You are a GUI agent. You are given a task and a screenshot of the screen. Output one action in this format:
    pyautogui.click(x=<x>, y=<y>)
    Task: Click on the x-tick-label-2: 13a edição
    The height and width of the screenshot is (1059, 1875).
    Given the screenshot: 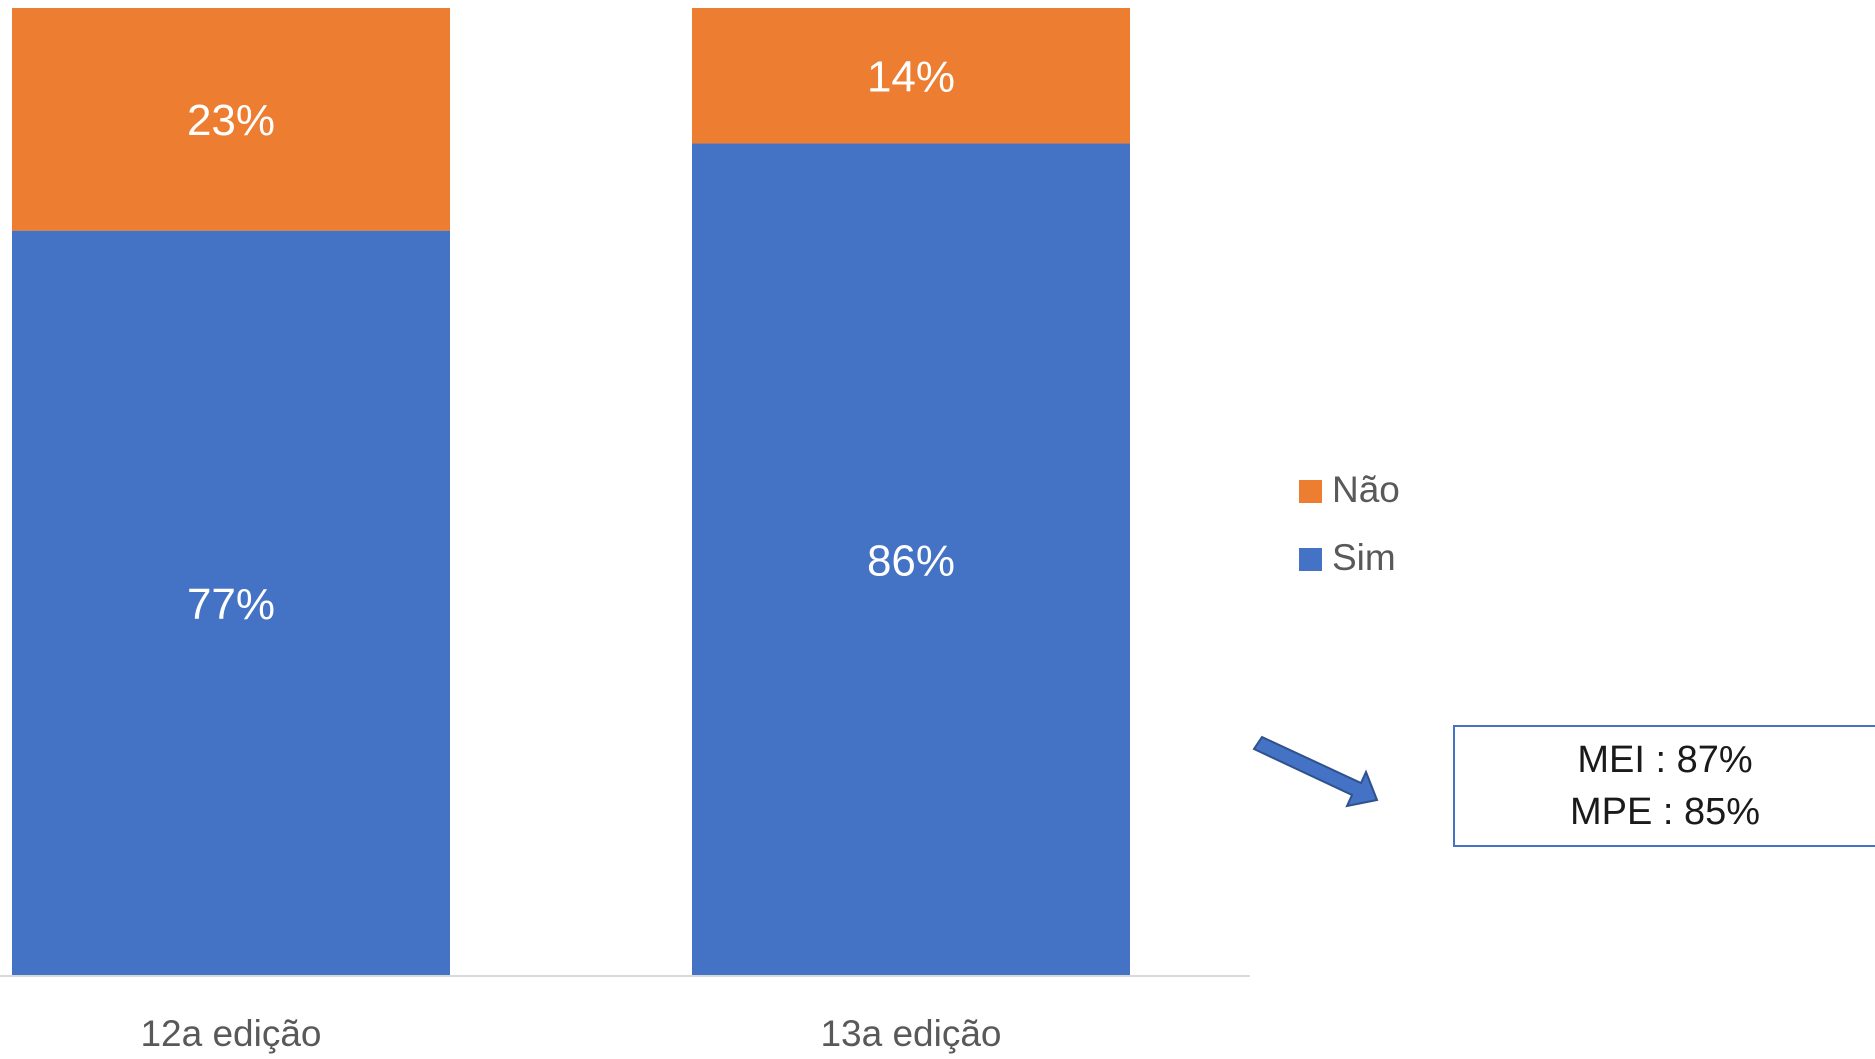 What is the action you would take?
    pyautogui.click(x=910, y=1033)
    